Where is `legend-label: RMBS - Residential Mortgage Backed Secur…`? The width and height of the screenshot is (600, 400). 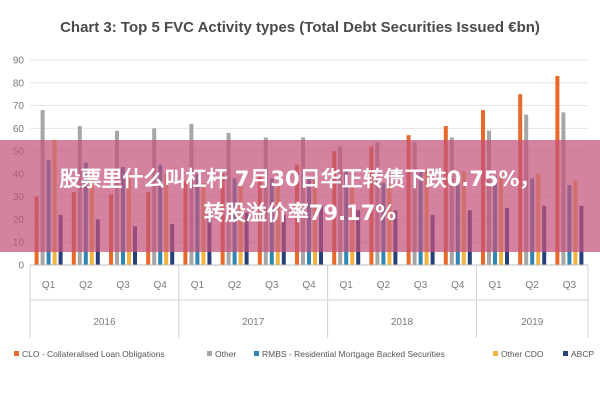 legend-label: RMBS - Residential Mortgage Backed Secur… is located at coordinates (353, 354).